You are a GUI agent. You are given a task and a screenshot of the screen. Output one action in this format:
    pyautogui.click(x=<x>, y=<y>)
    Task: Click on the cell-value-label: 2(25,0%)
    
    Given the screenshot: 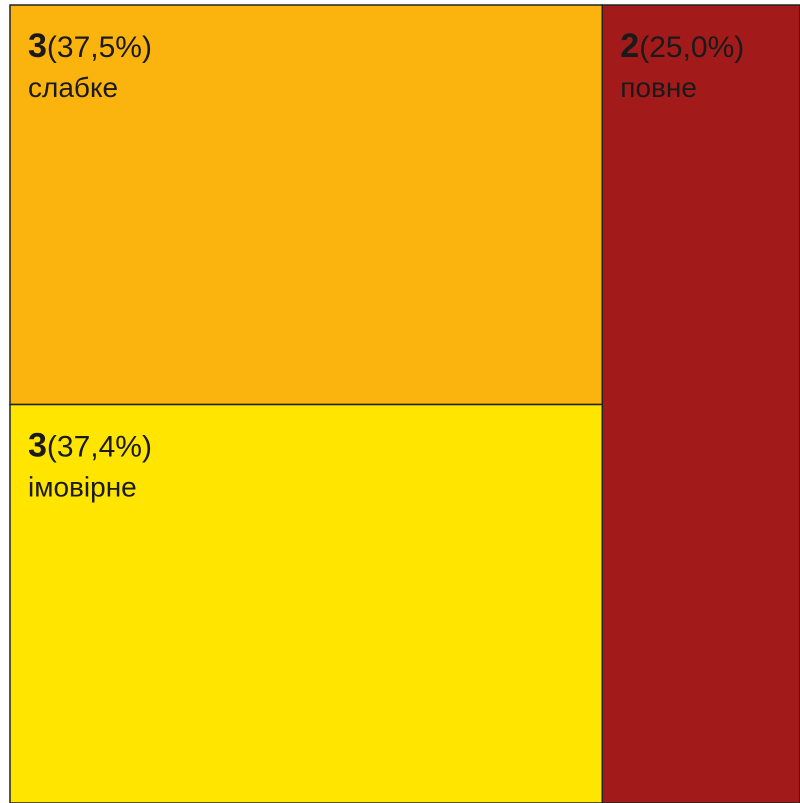 What is the action you would take?
    pyautogui.click(x=682, y=46)
    